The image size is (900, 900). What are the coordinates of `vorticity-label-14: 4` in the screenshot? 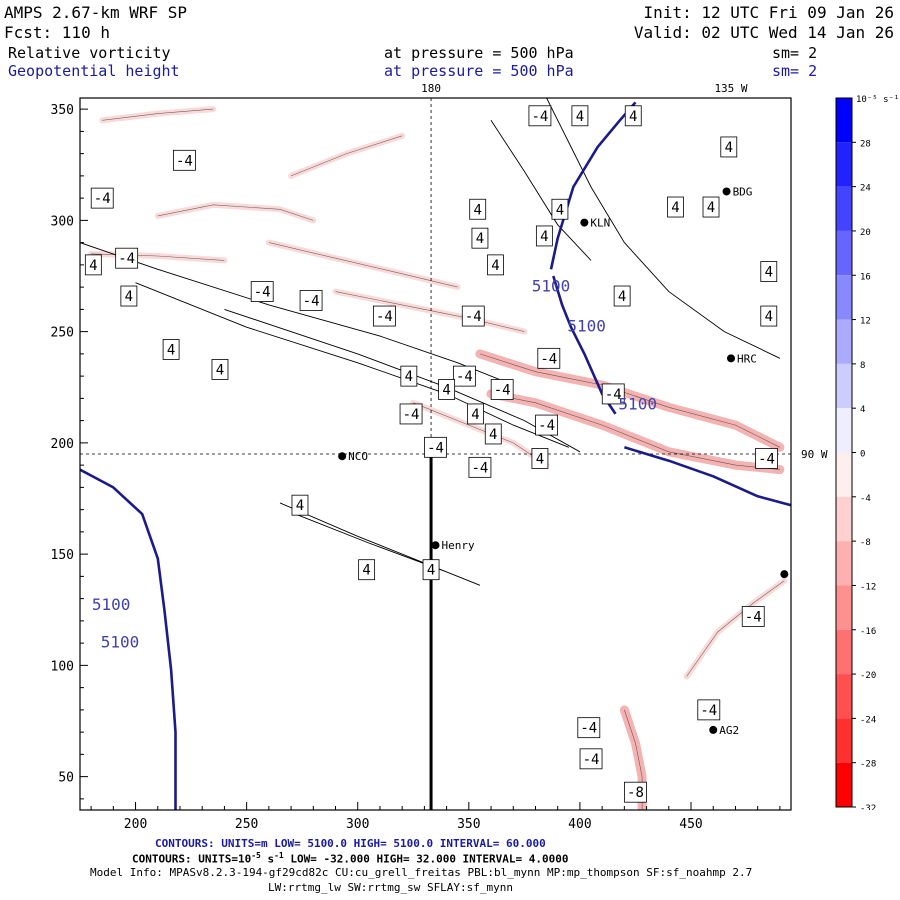 It's located at (93, 265).